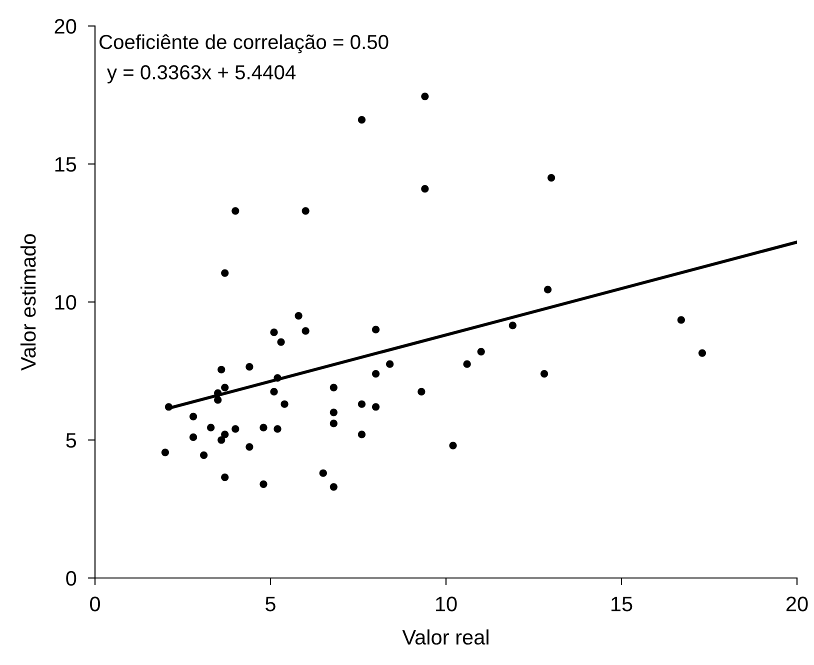 The height and width of the screenshot is (665, 814). What do you see at coordinates (71, 440) in the screenshot?
I see `y-tick-label: 5` at bounding box center [71, 440].